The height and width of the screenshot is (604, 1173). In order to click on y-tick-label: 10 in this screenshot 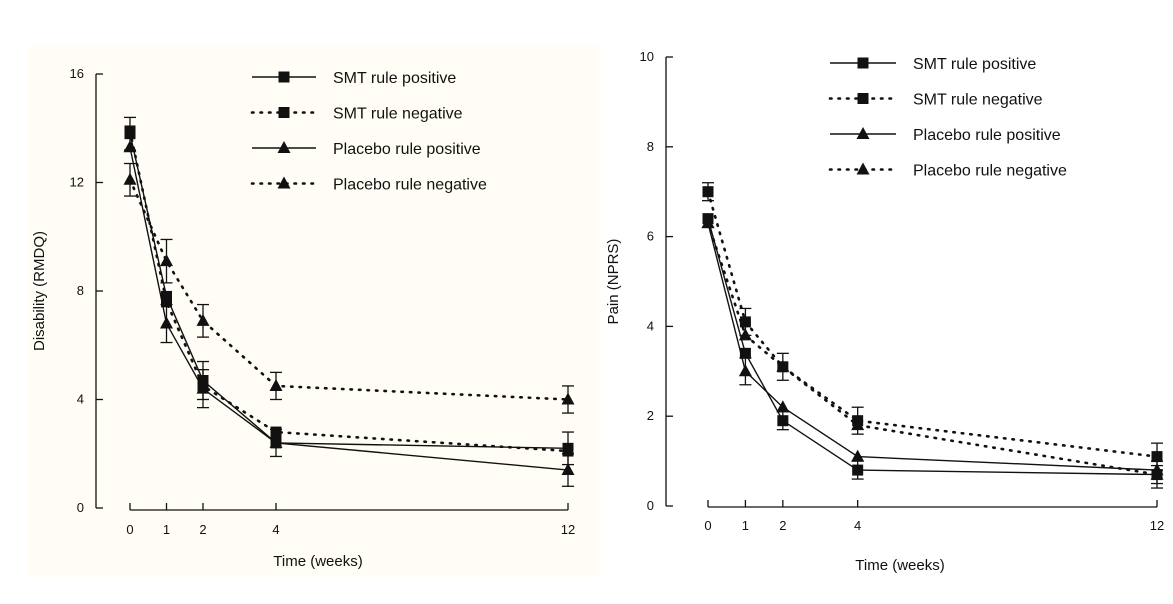, I will do `click(647, 56)`.